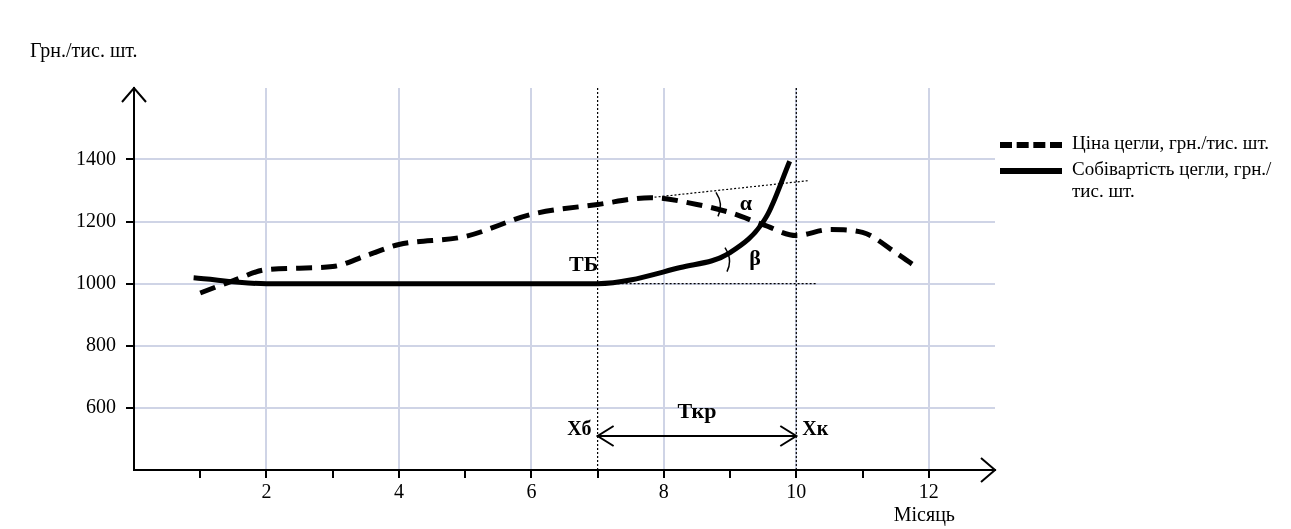  Describe the element at coordinates (755, 258) in the screenshot. I see `annotation: β` at that location.